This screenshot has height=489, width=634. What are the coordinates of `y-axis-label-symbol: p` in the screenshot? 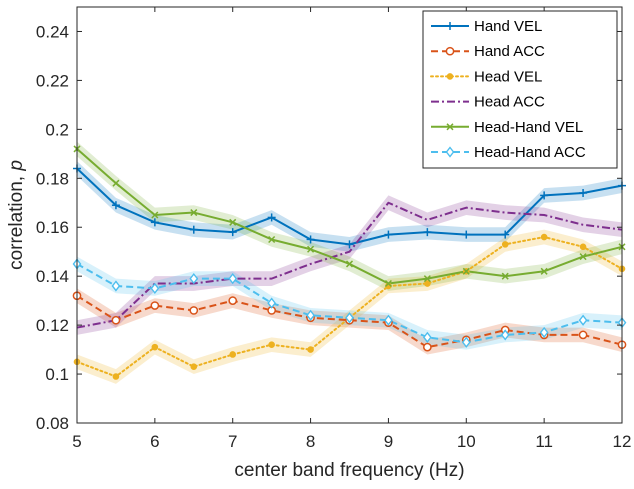 It's located at (16, 166).